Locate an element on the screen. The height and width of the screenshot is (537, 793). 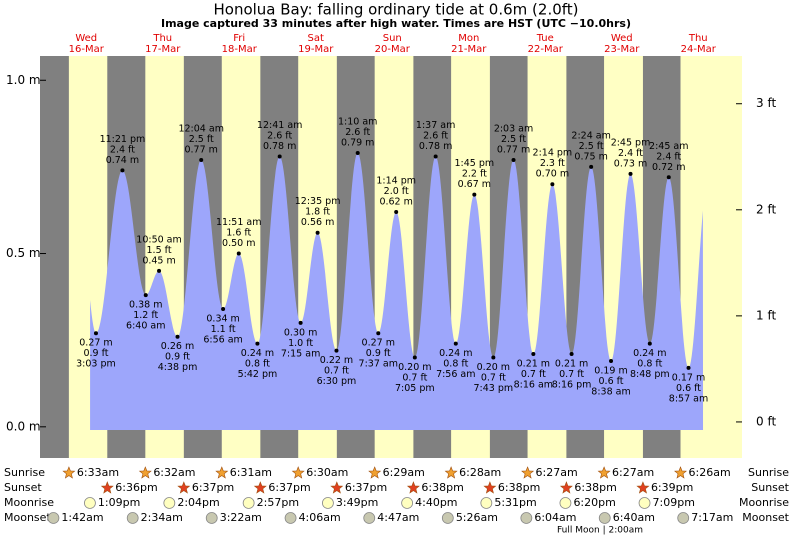
row-label: Sunset is located at coordinates (23, 487).